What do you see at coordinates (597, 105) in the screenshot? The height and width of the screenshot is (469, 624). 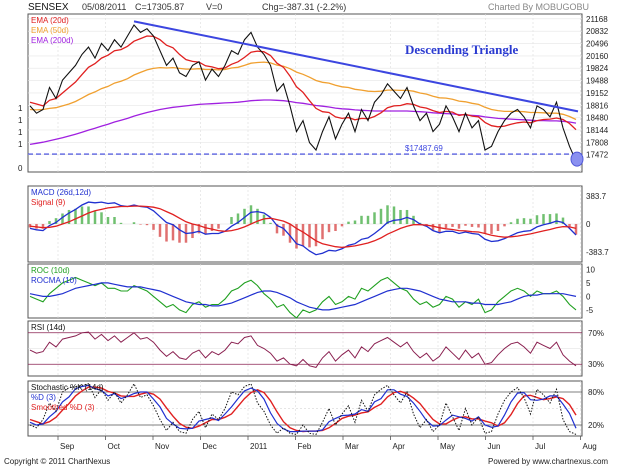 I see `price-y-tick-label: 18816` at bounding box center [597, 105].